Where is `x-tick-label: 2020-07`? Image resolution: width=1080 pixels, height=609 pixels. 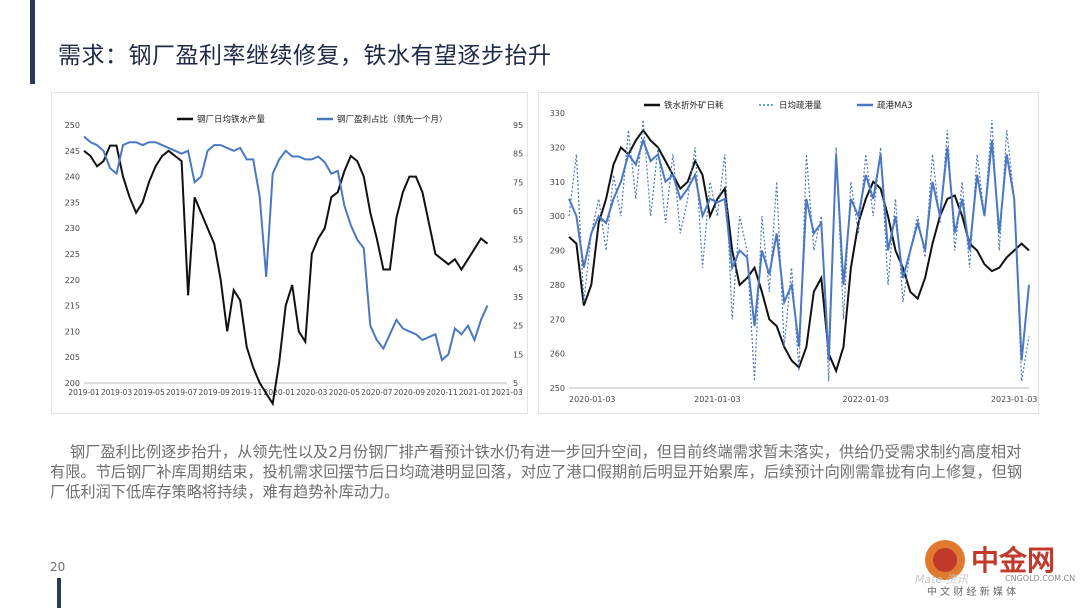 x-tick-label: 2020-07 is located at coordinates (377, 392).